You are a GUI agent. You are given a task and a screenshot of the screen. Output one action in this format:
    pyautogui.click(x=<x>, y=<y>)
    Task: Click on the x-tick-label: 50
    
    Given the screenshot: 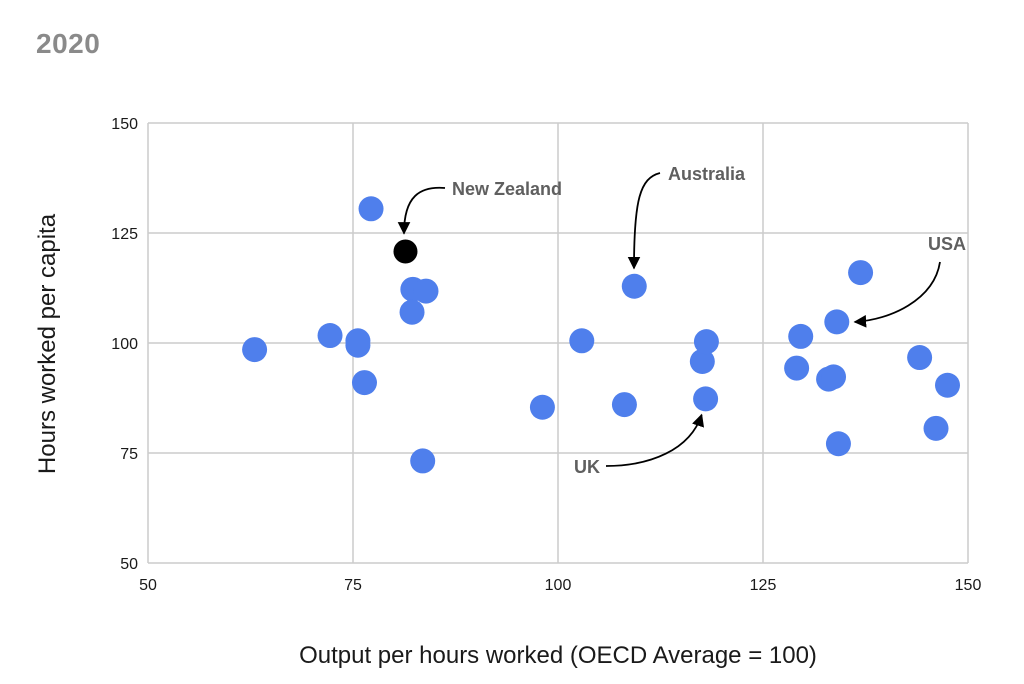 What is the action you would take?
    pyautogui.click(x=148, y=585)
    